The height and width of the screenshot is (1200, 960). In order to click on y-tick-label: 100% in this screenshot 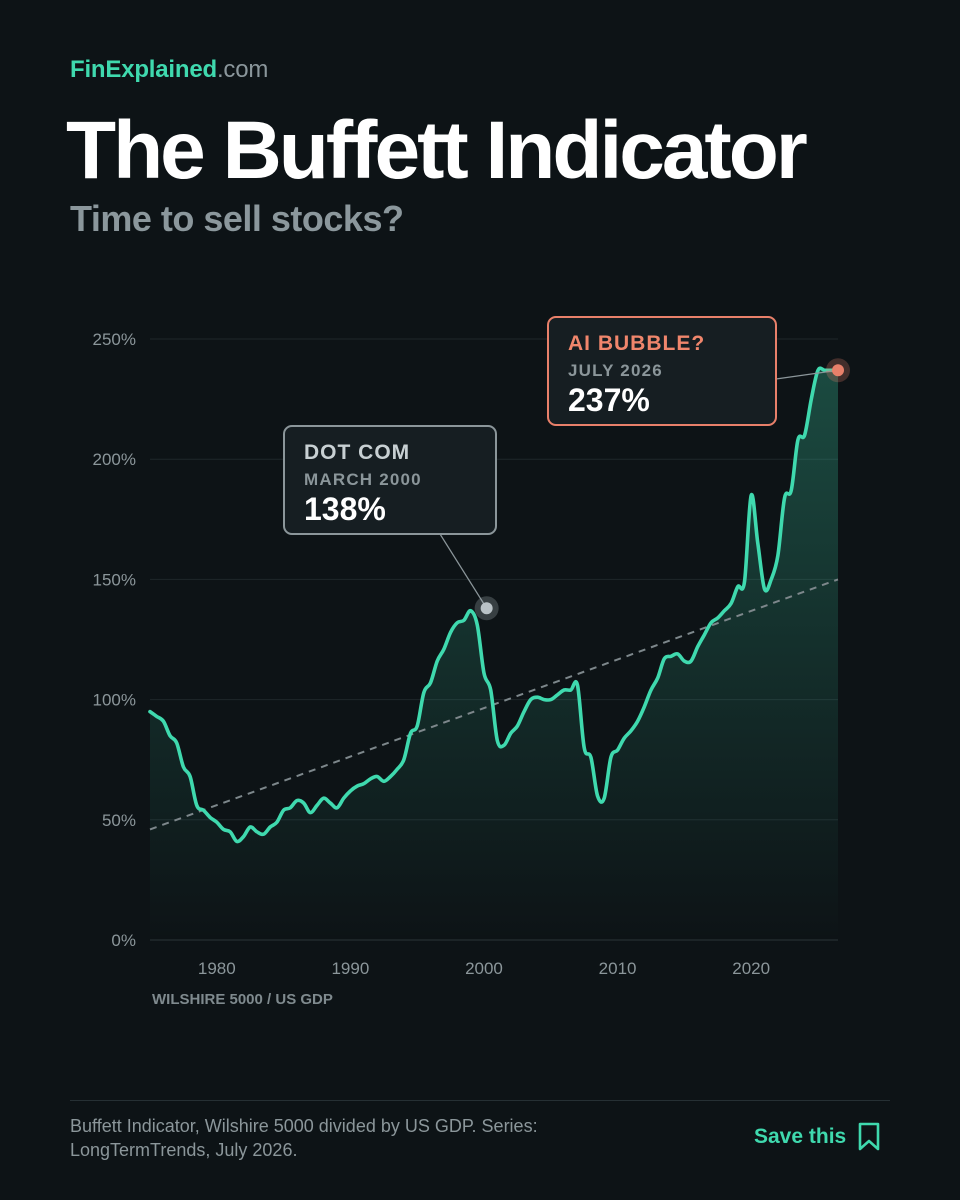, I will do `click(114, 700)`.